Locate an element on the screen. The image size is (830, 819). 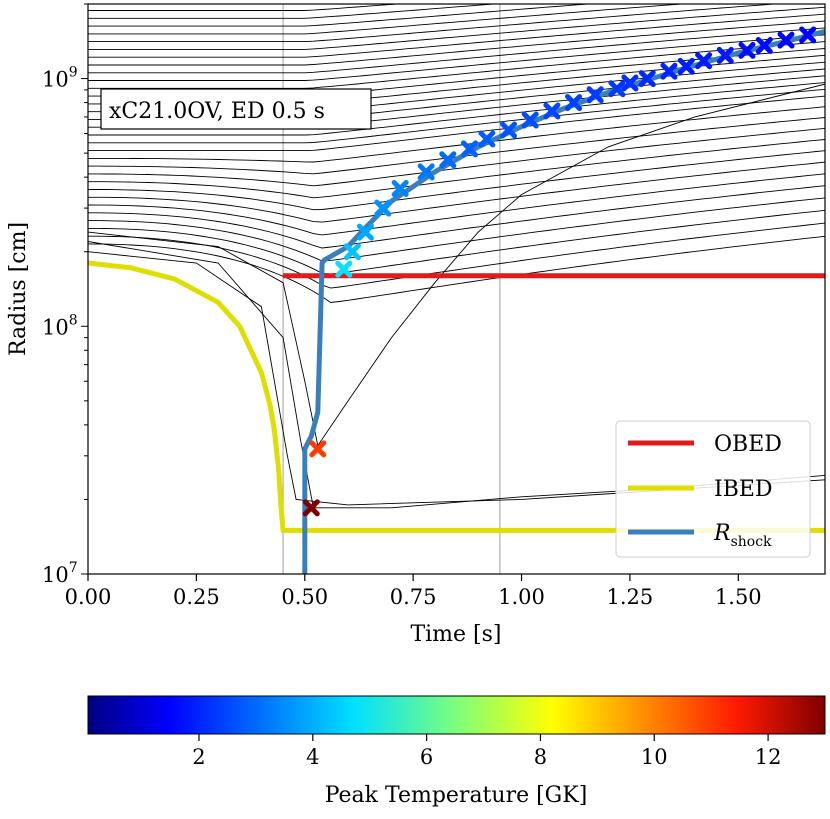
colorbar-tick-label: 6 is located at coordinates (426, 757).